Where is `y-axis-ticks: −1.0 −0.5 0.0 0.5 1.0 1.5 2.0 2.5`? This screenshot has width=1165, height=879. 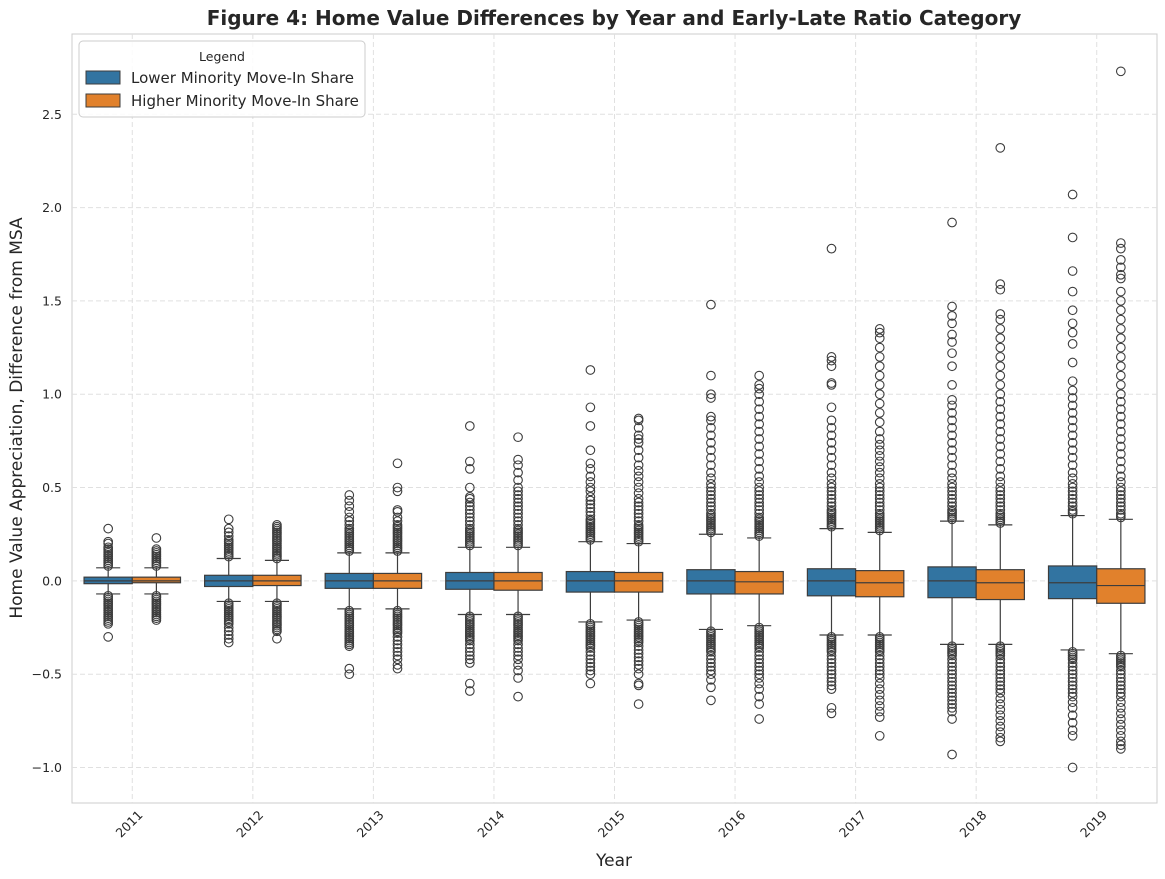
y-axis-ticks: −1.0 −0.5 0.0 0.5 1.0 1.5 2.0 2.5 is located at coordinates (47, 441).